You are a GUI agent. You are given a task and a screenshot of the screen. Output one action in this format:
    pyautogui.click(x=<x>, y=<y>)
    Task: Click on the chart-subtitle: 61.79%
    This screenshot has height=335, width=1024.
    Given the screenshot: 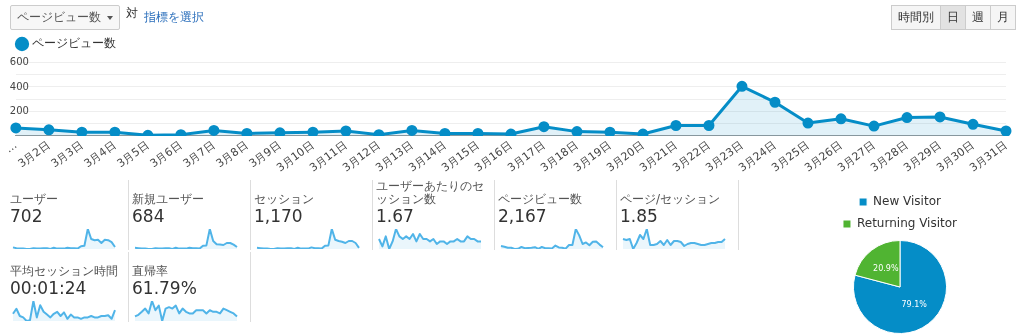 What is the action you would take?
    pyautogui.click(x=165, y=288)
    